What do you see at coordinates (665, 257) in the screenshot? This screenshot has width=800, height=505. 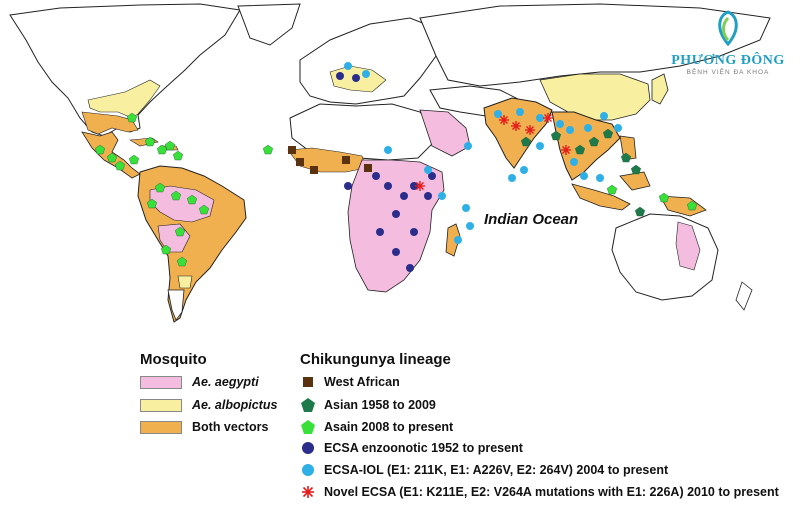 I see `australia` at bounding box center [665, 257].